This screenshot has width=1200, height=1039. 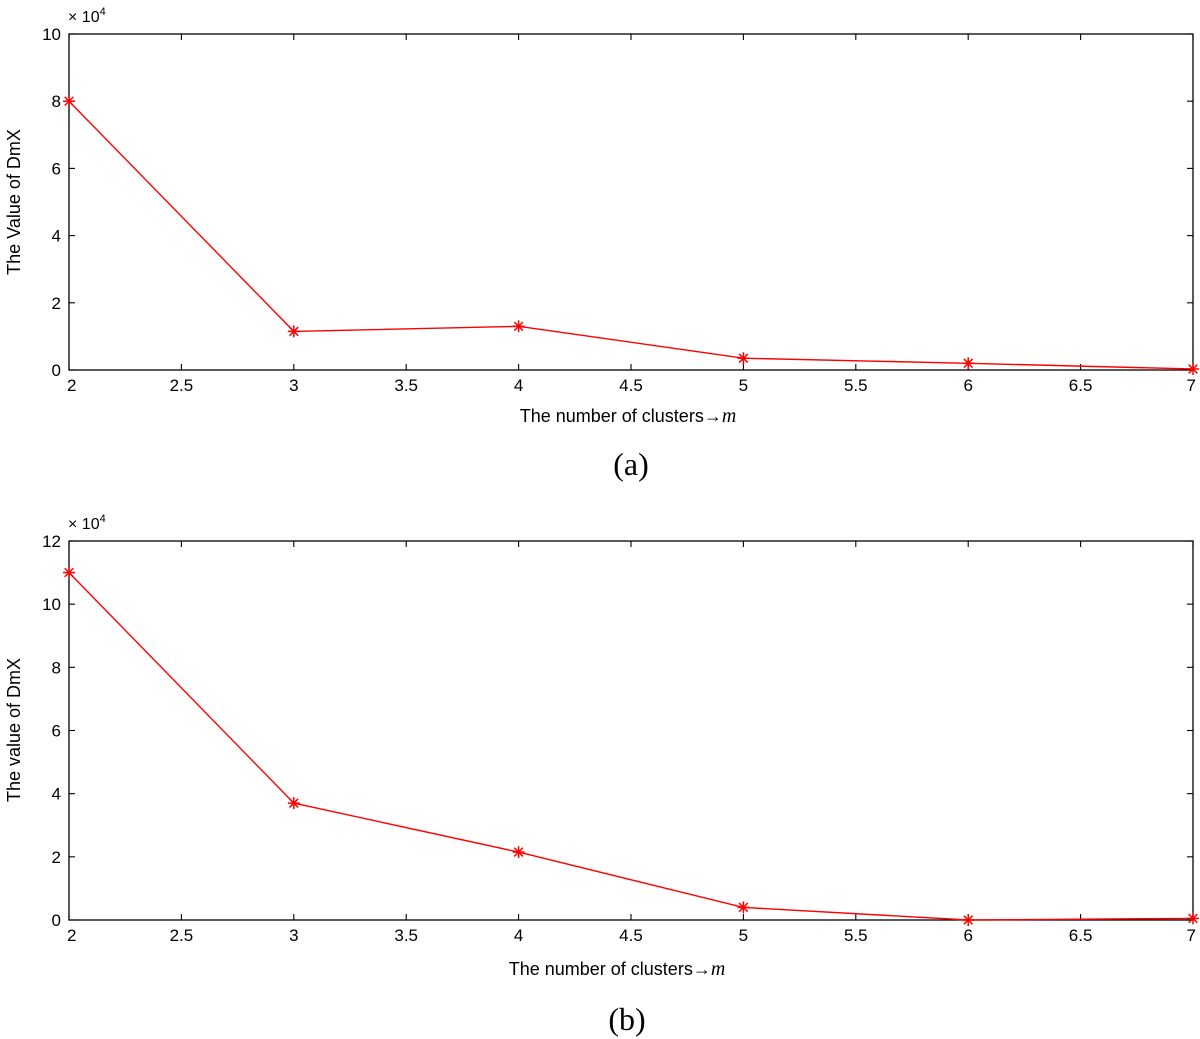 What do you see at coordinates (14, 202) in the screenshot?
I see `chart-a-y-axis-label: The Value of DmX` at bounding box center [14, 202].